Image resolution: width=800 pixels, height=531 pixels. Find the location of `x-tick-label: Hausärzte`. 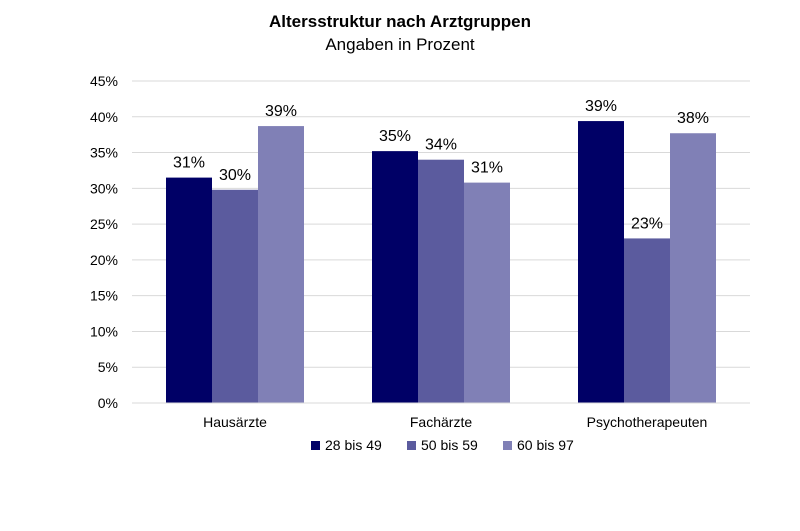

x-tick-label: Hausärzte is located at coordinates (235, 422).